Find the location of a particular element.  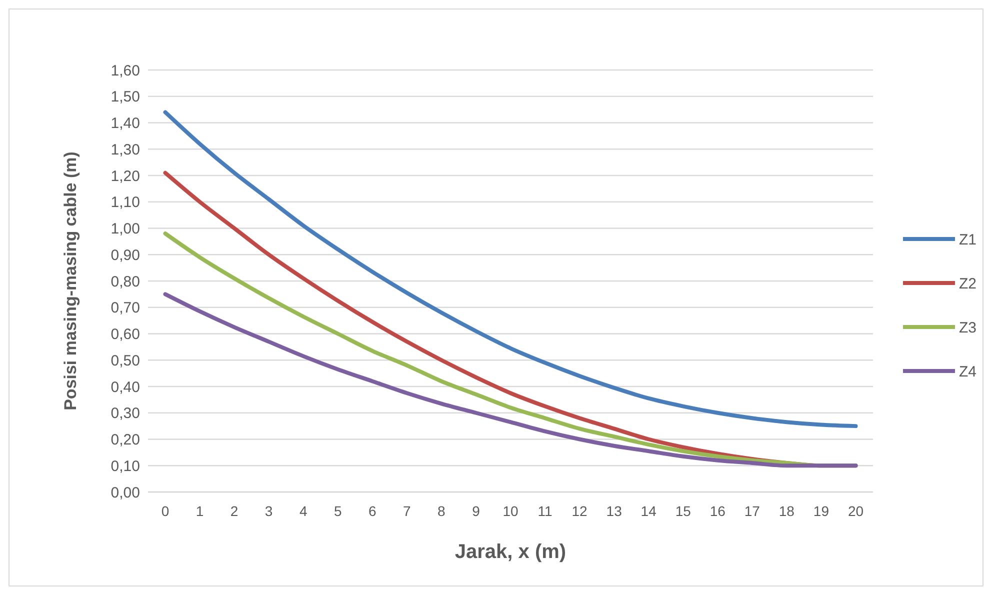

x-tick-label: 7 is located at coordinates (407, 511).